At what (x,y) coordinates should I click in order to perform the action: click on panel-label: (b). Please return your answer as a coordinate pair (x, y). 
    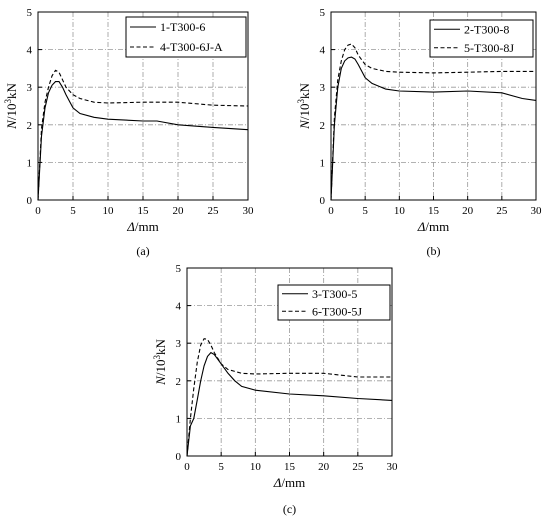
    Looking at the image, I should click on (434, 251).